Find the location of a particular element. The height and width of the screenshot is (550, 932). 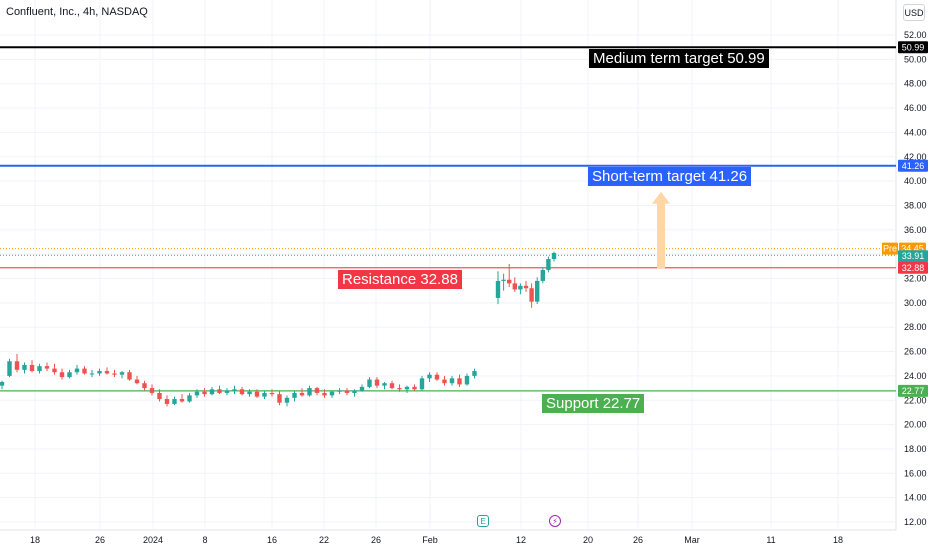

currency-button: USD is located at coordinates (914, 12).